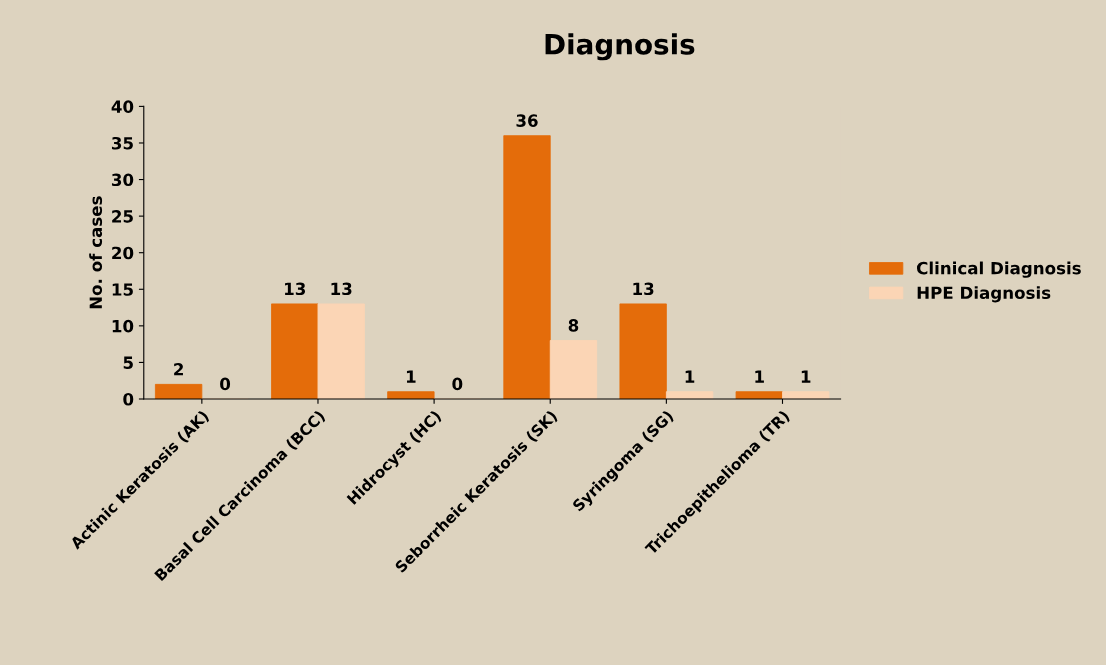 The height and width of the screenshot is (665, 1106). Describe the element at coordinates (178, 369) in the screenshot. I see `data-label: 2` at that location.